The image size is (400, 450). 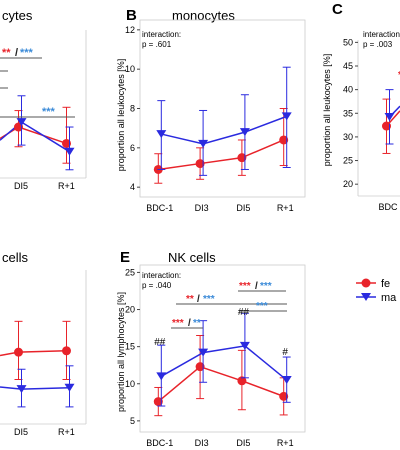 I want to click on c-xtick-label: BDC, so click(x=388, y=207).